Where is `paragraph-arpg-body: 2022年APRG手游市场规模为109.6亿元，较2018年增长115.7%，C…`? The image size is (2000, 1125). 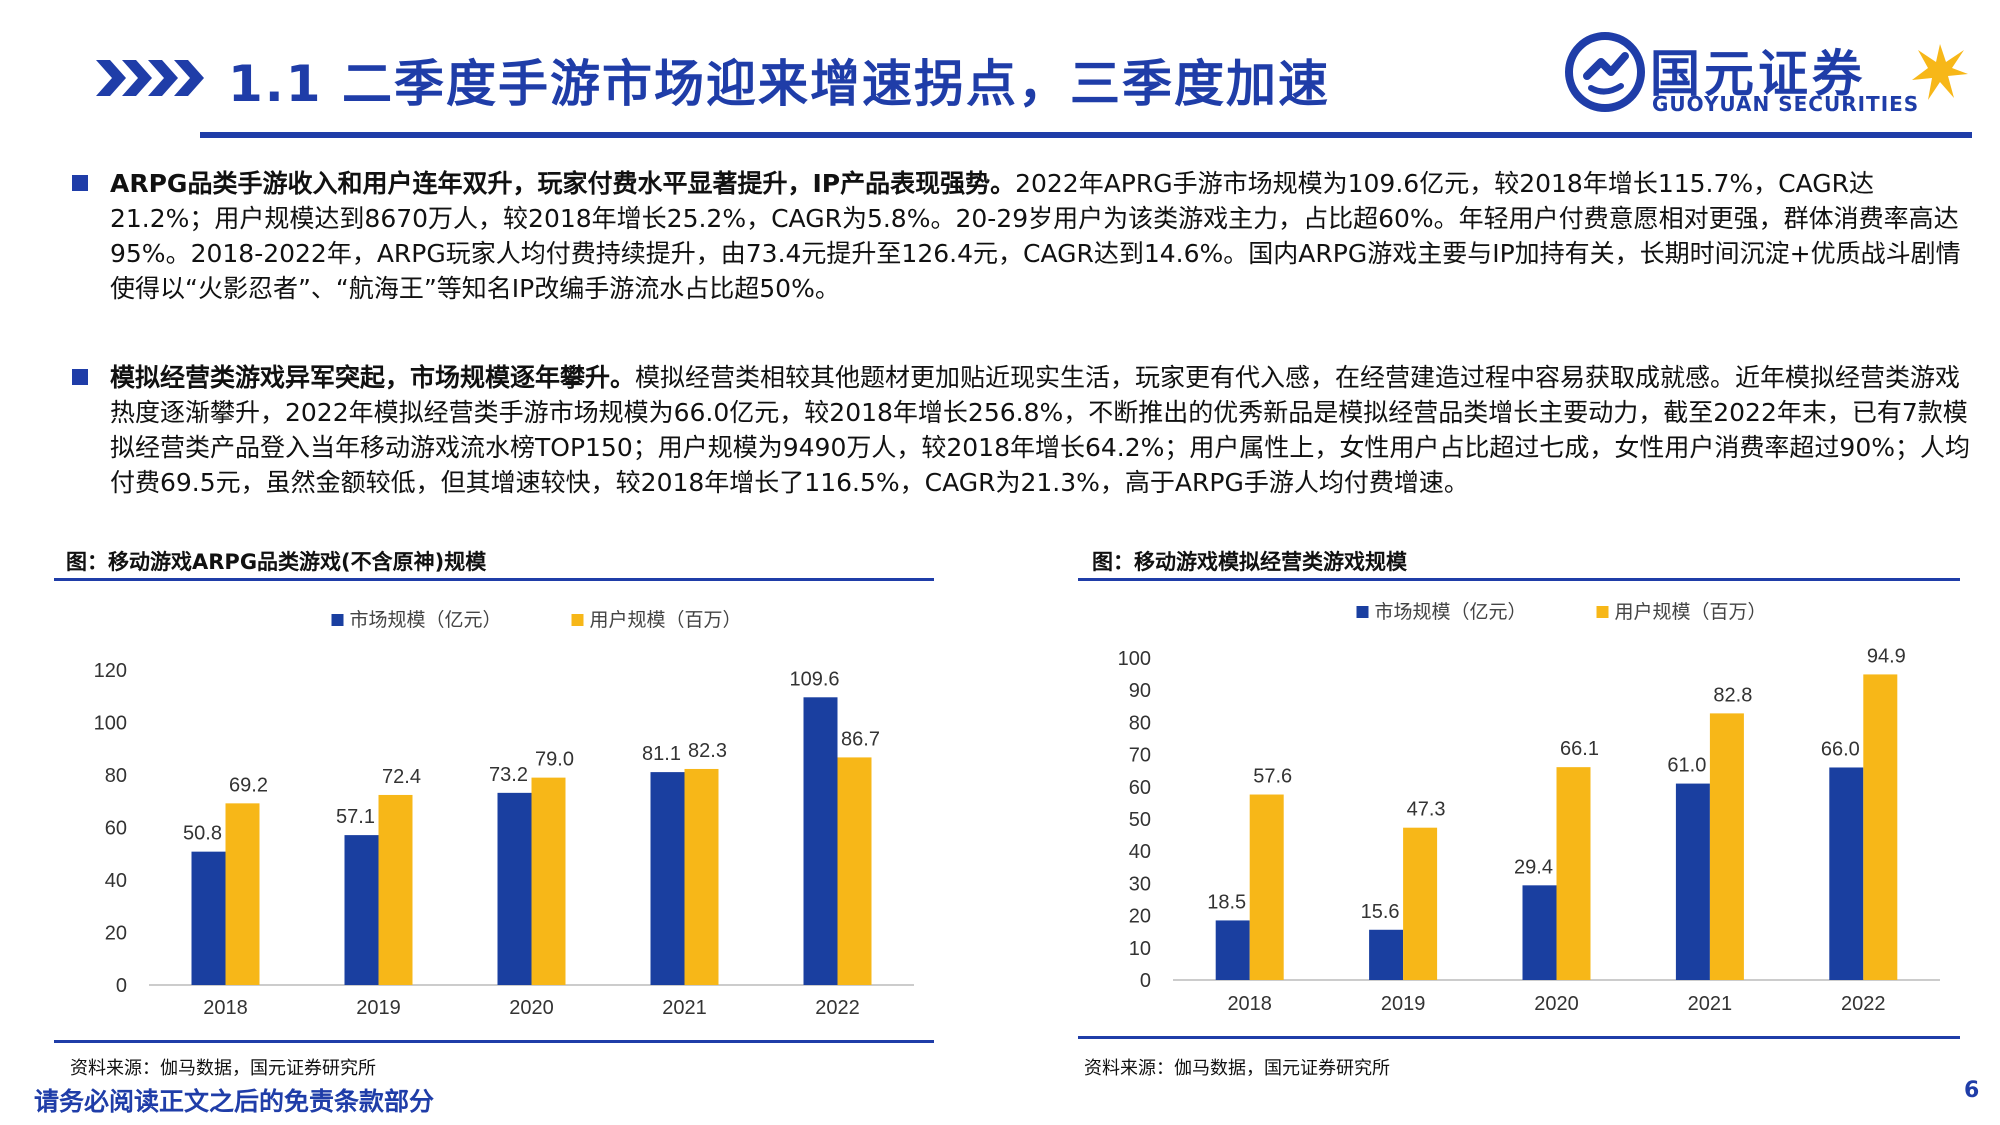 paragraph-arpg-body: 2022年APRG手游市场规模为109.6亿元，较2018年增长115.7%，C… is located at coordinates (1035, 236).